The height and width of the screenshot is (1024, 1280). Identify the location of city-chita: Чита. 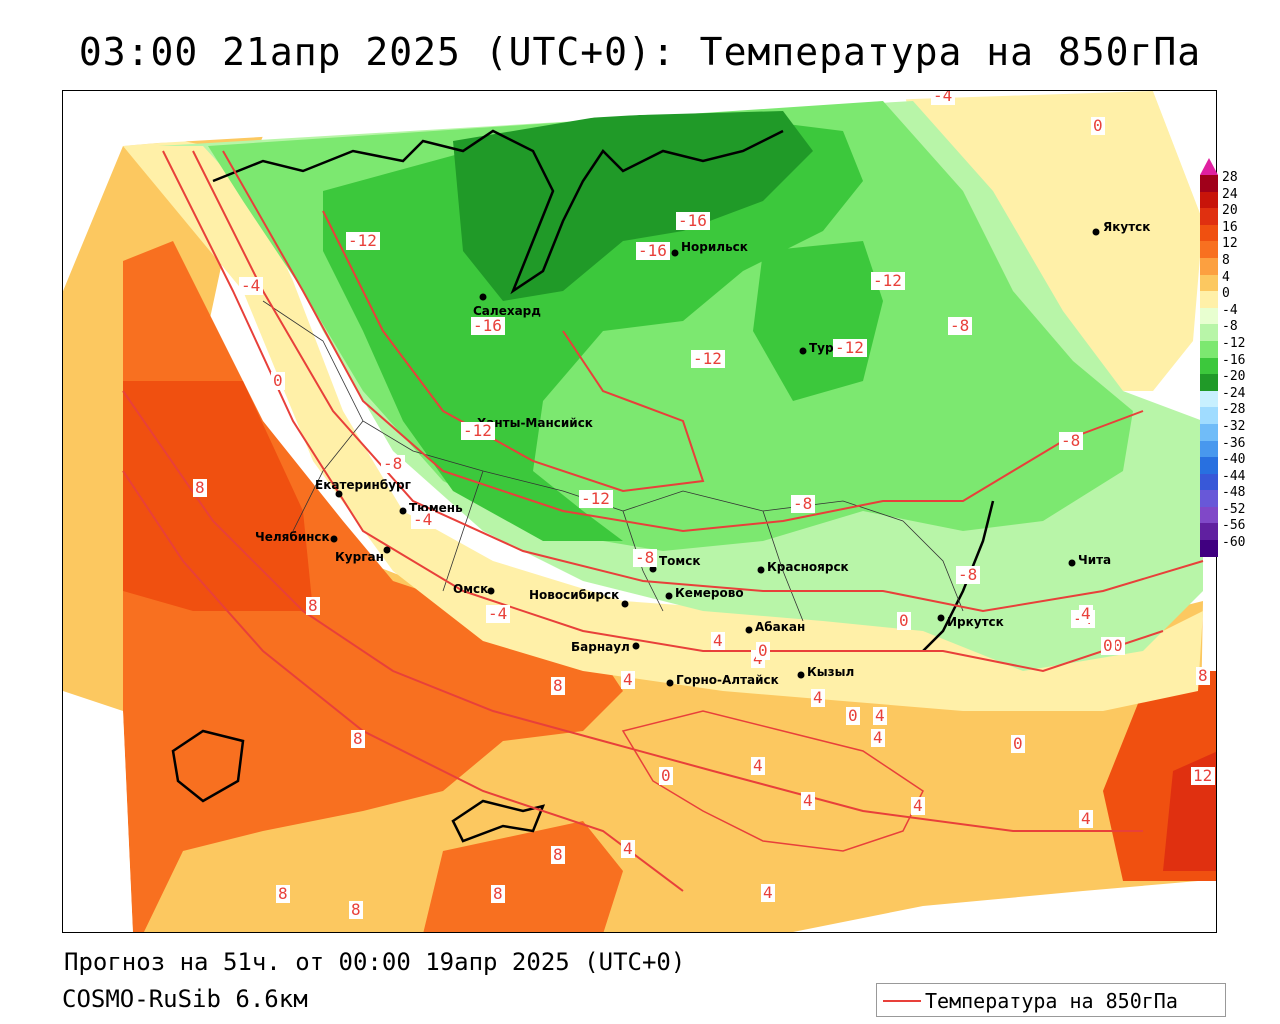
(1090, 560).